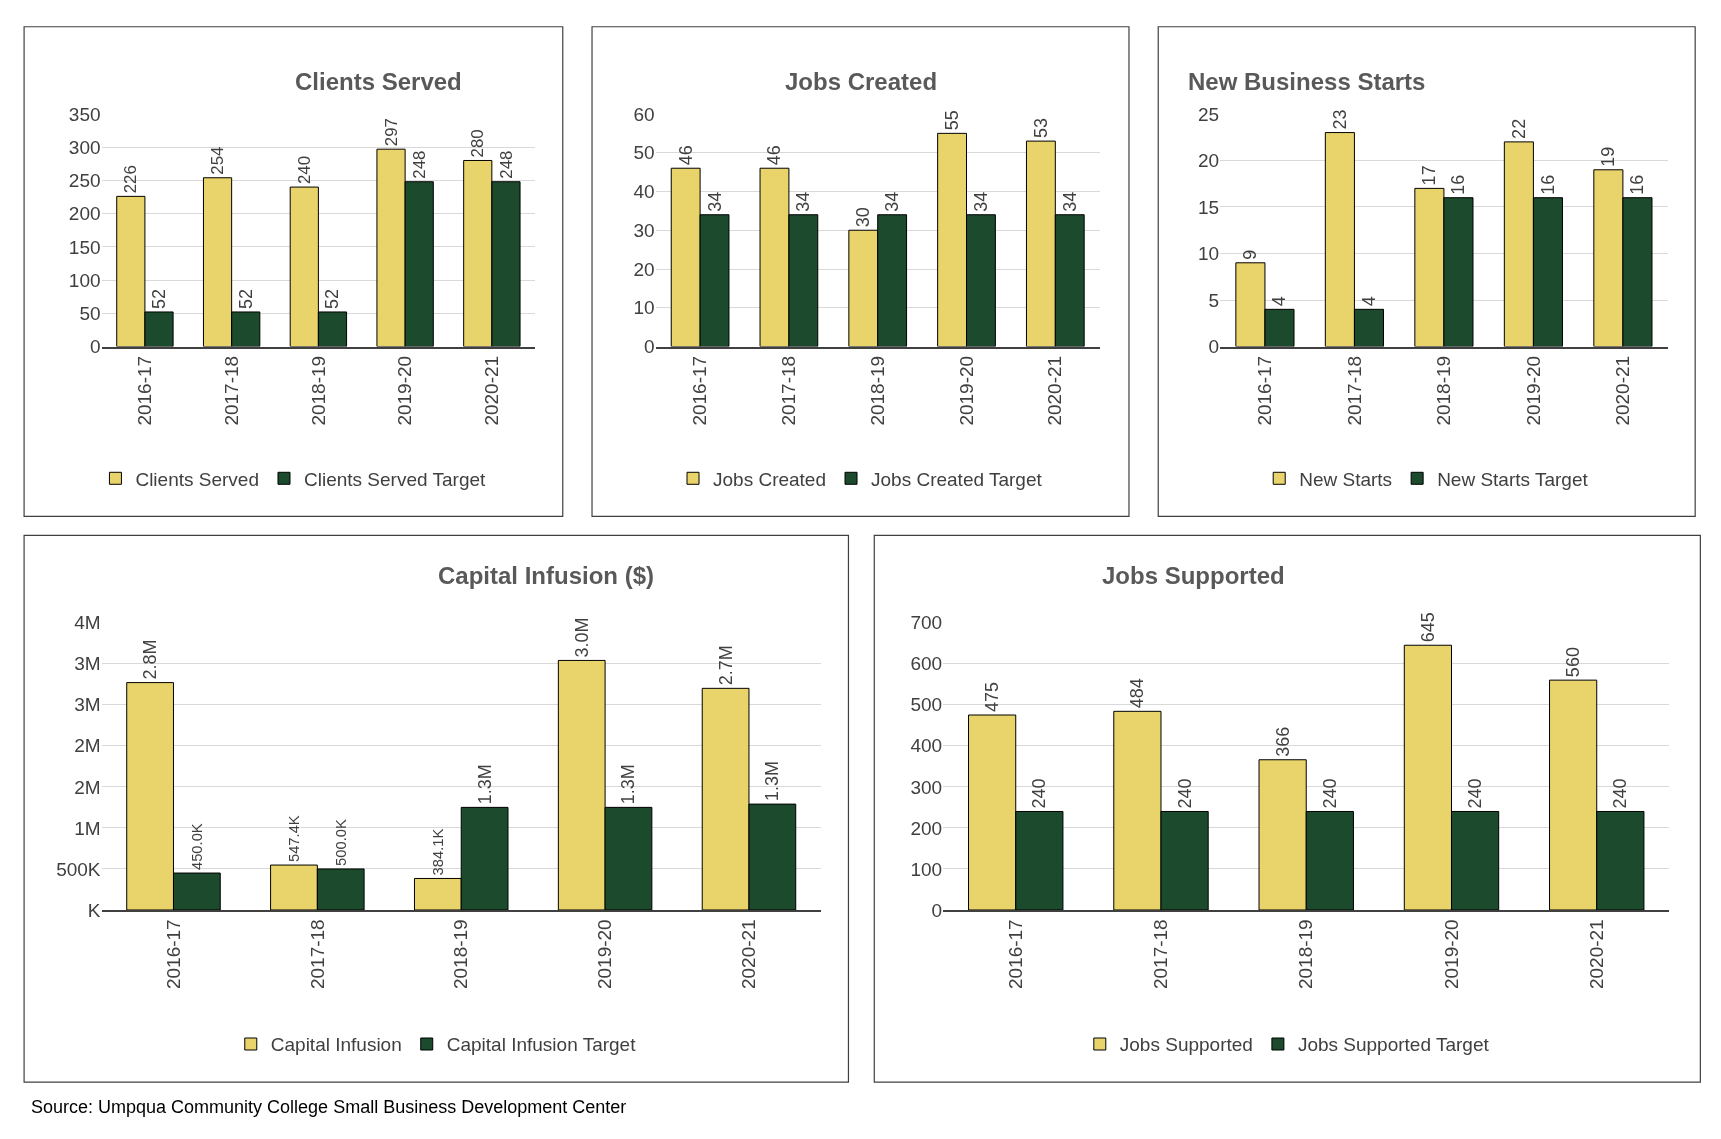 The height and width of the screenshot is (1139, 1721). What do you see at coordinates (336, 1045) in the screenshot?
I see `legend-label: Capital Infusion` at bounding box center [336, 1045].